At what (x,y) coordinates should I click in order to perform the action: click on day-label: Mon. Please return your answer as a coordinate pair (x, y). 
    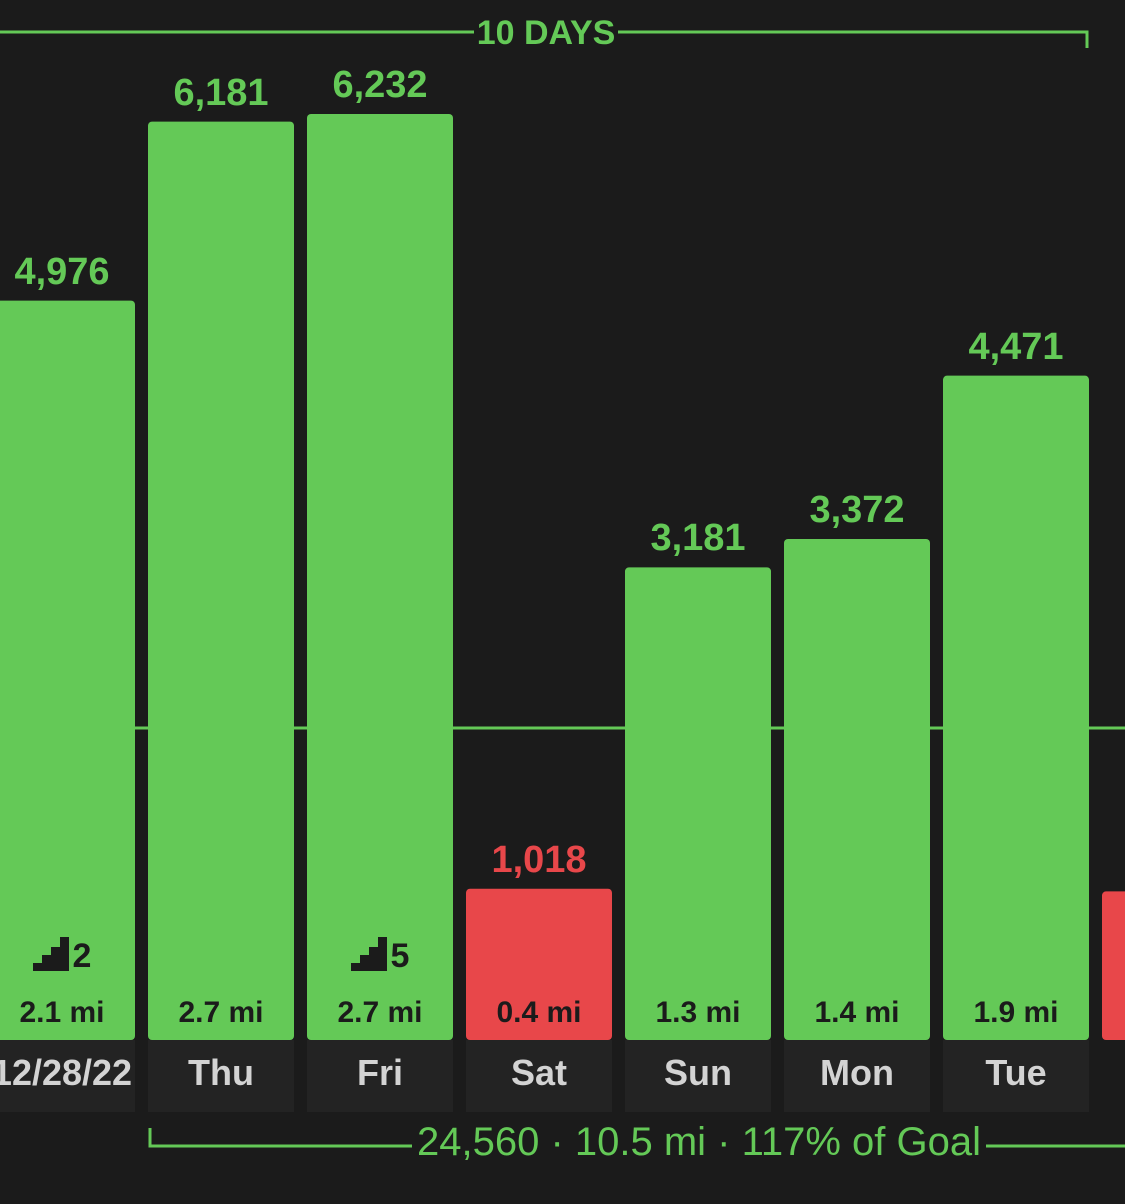
    Looking at the image, I should click on (857, 1072).